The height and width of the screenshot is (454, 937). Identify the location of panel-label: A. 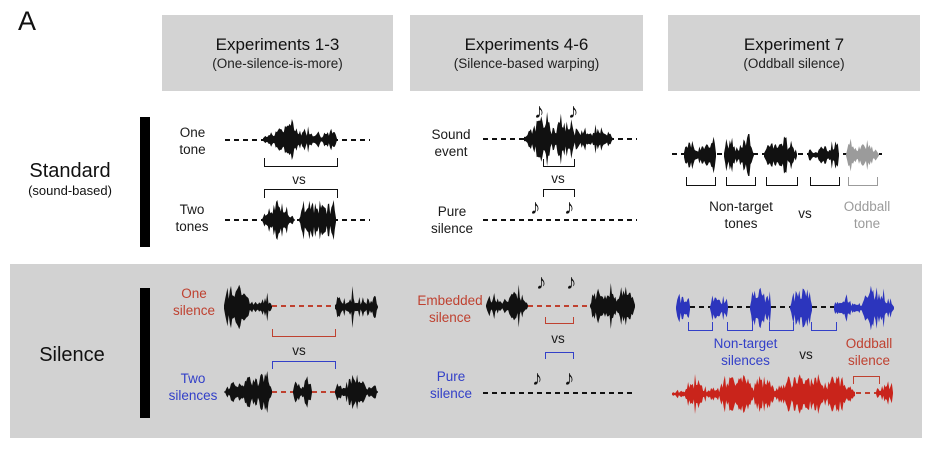
(27, 21).